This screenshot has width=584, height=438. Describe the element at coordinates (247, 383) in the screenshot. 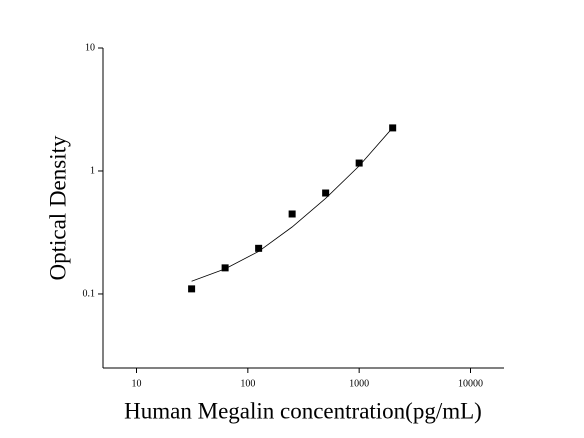

I see `x-tick-label: 100` at that location.